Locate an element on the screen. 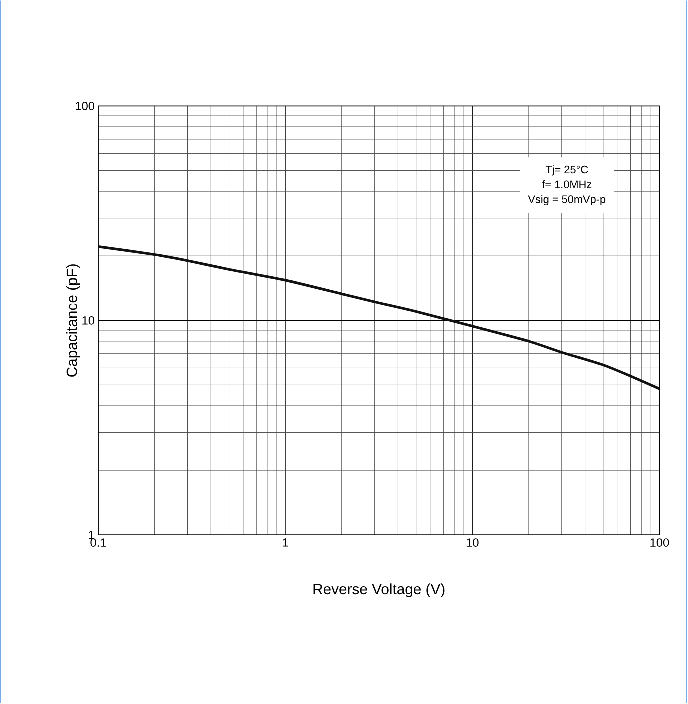  annotation: f= 1.0MHz is located at coordinates (567, 184).